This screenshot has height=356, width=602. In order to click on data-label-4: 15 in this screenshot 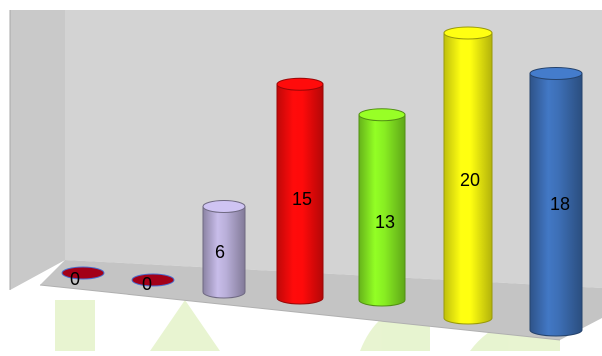, I will do `click(302, 199)`.